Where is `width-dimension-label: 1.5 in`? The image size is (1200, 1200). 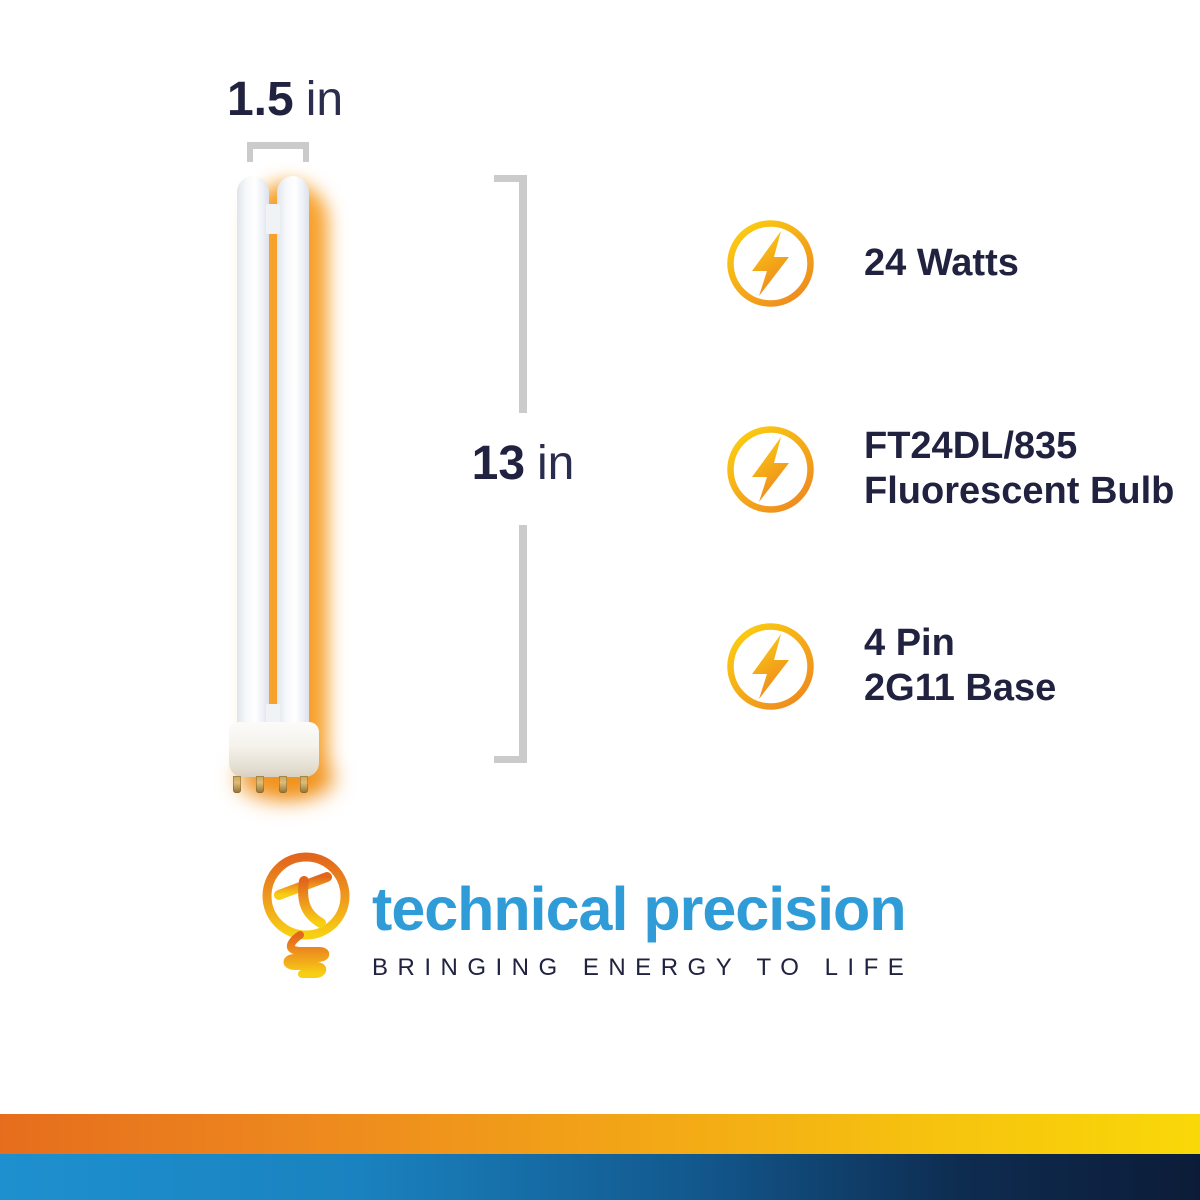
width-dimension-label: 1.5 in is located at coordinates (285, 99).